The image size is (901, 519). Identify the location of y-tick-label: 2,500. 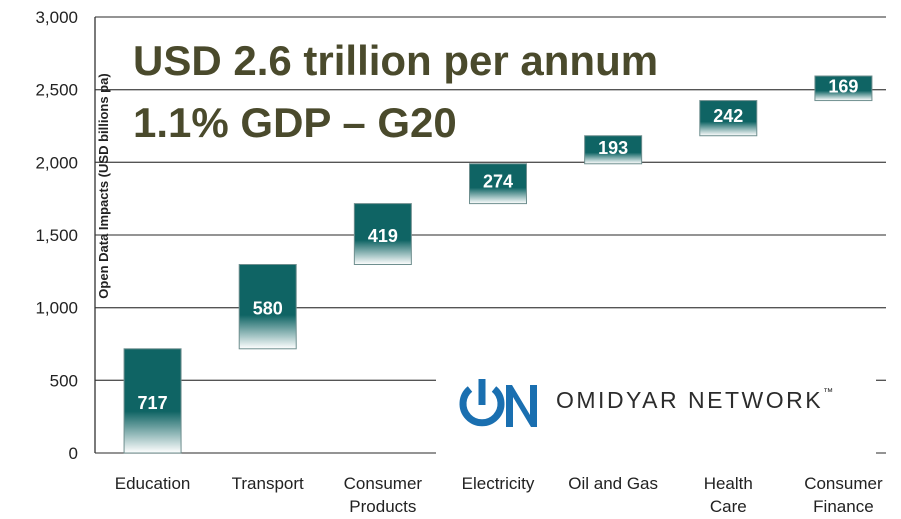
(56, 90).